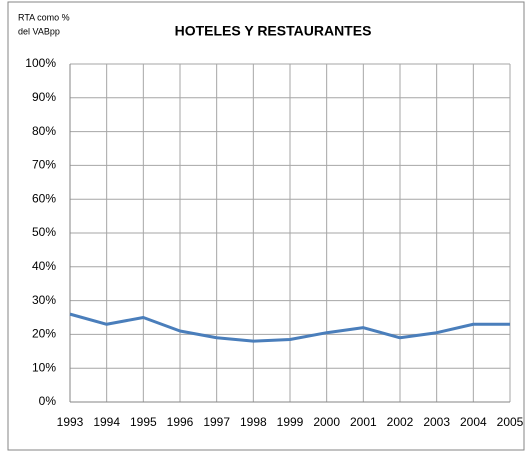 This screenshot has width=532, height=453. Describe the element at coordinates (44, 165) in the screenshot. I see `y-tick-label: 70%` at that location.